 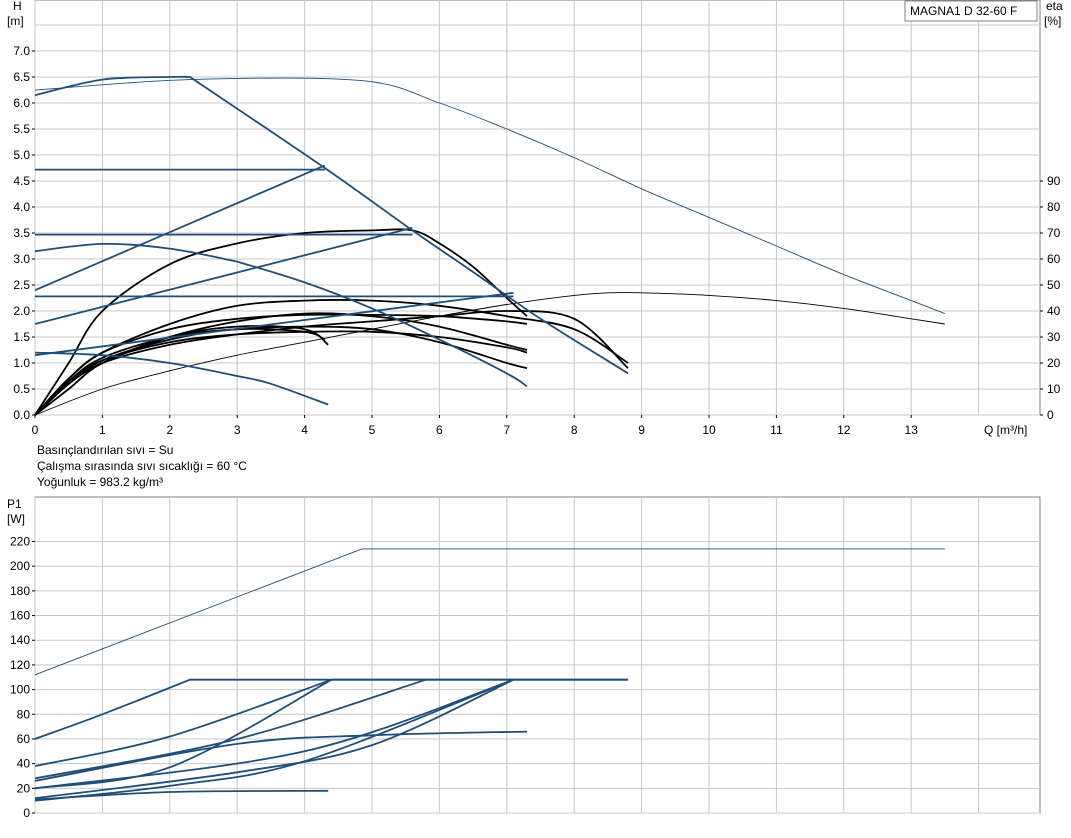 What do you see at coordinates (1054, 181) in the screenshot?
I see `eta-tick-label: 90` at bounding box center [1054, 181].